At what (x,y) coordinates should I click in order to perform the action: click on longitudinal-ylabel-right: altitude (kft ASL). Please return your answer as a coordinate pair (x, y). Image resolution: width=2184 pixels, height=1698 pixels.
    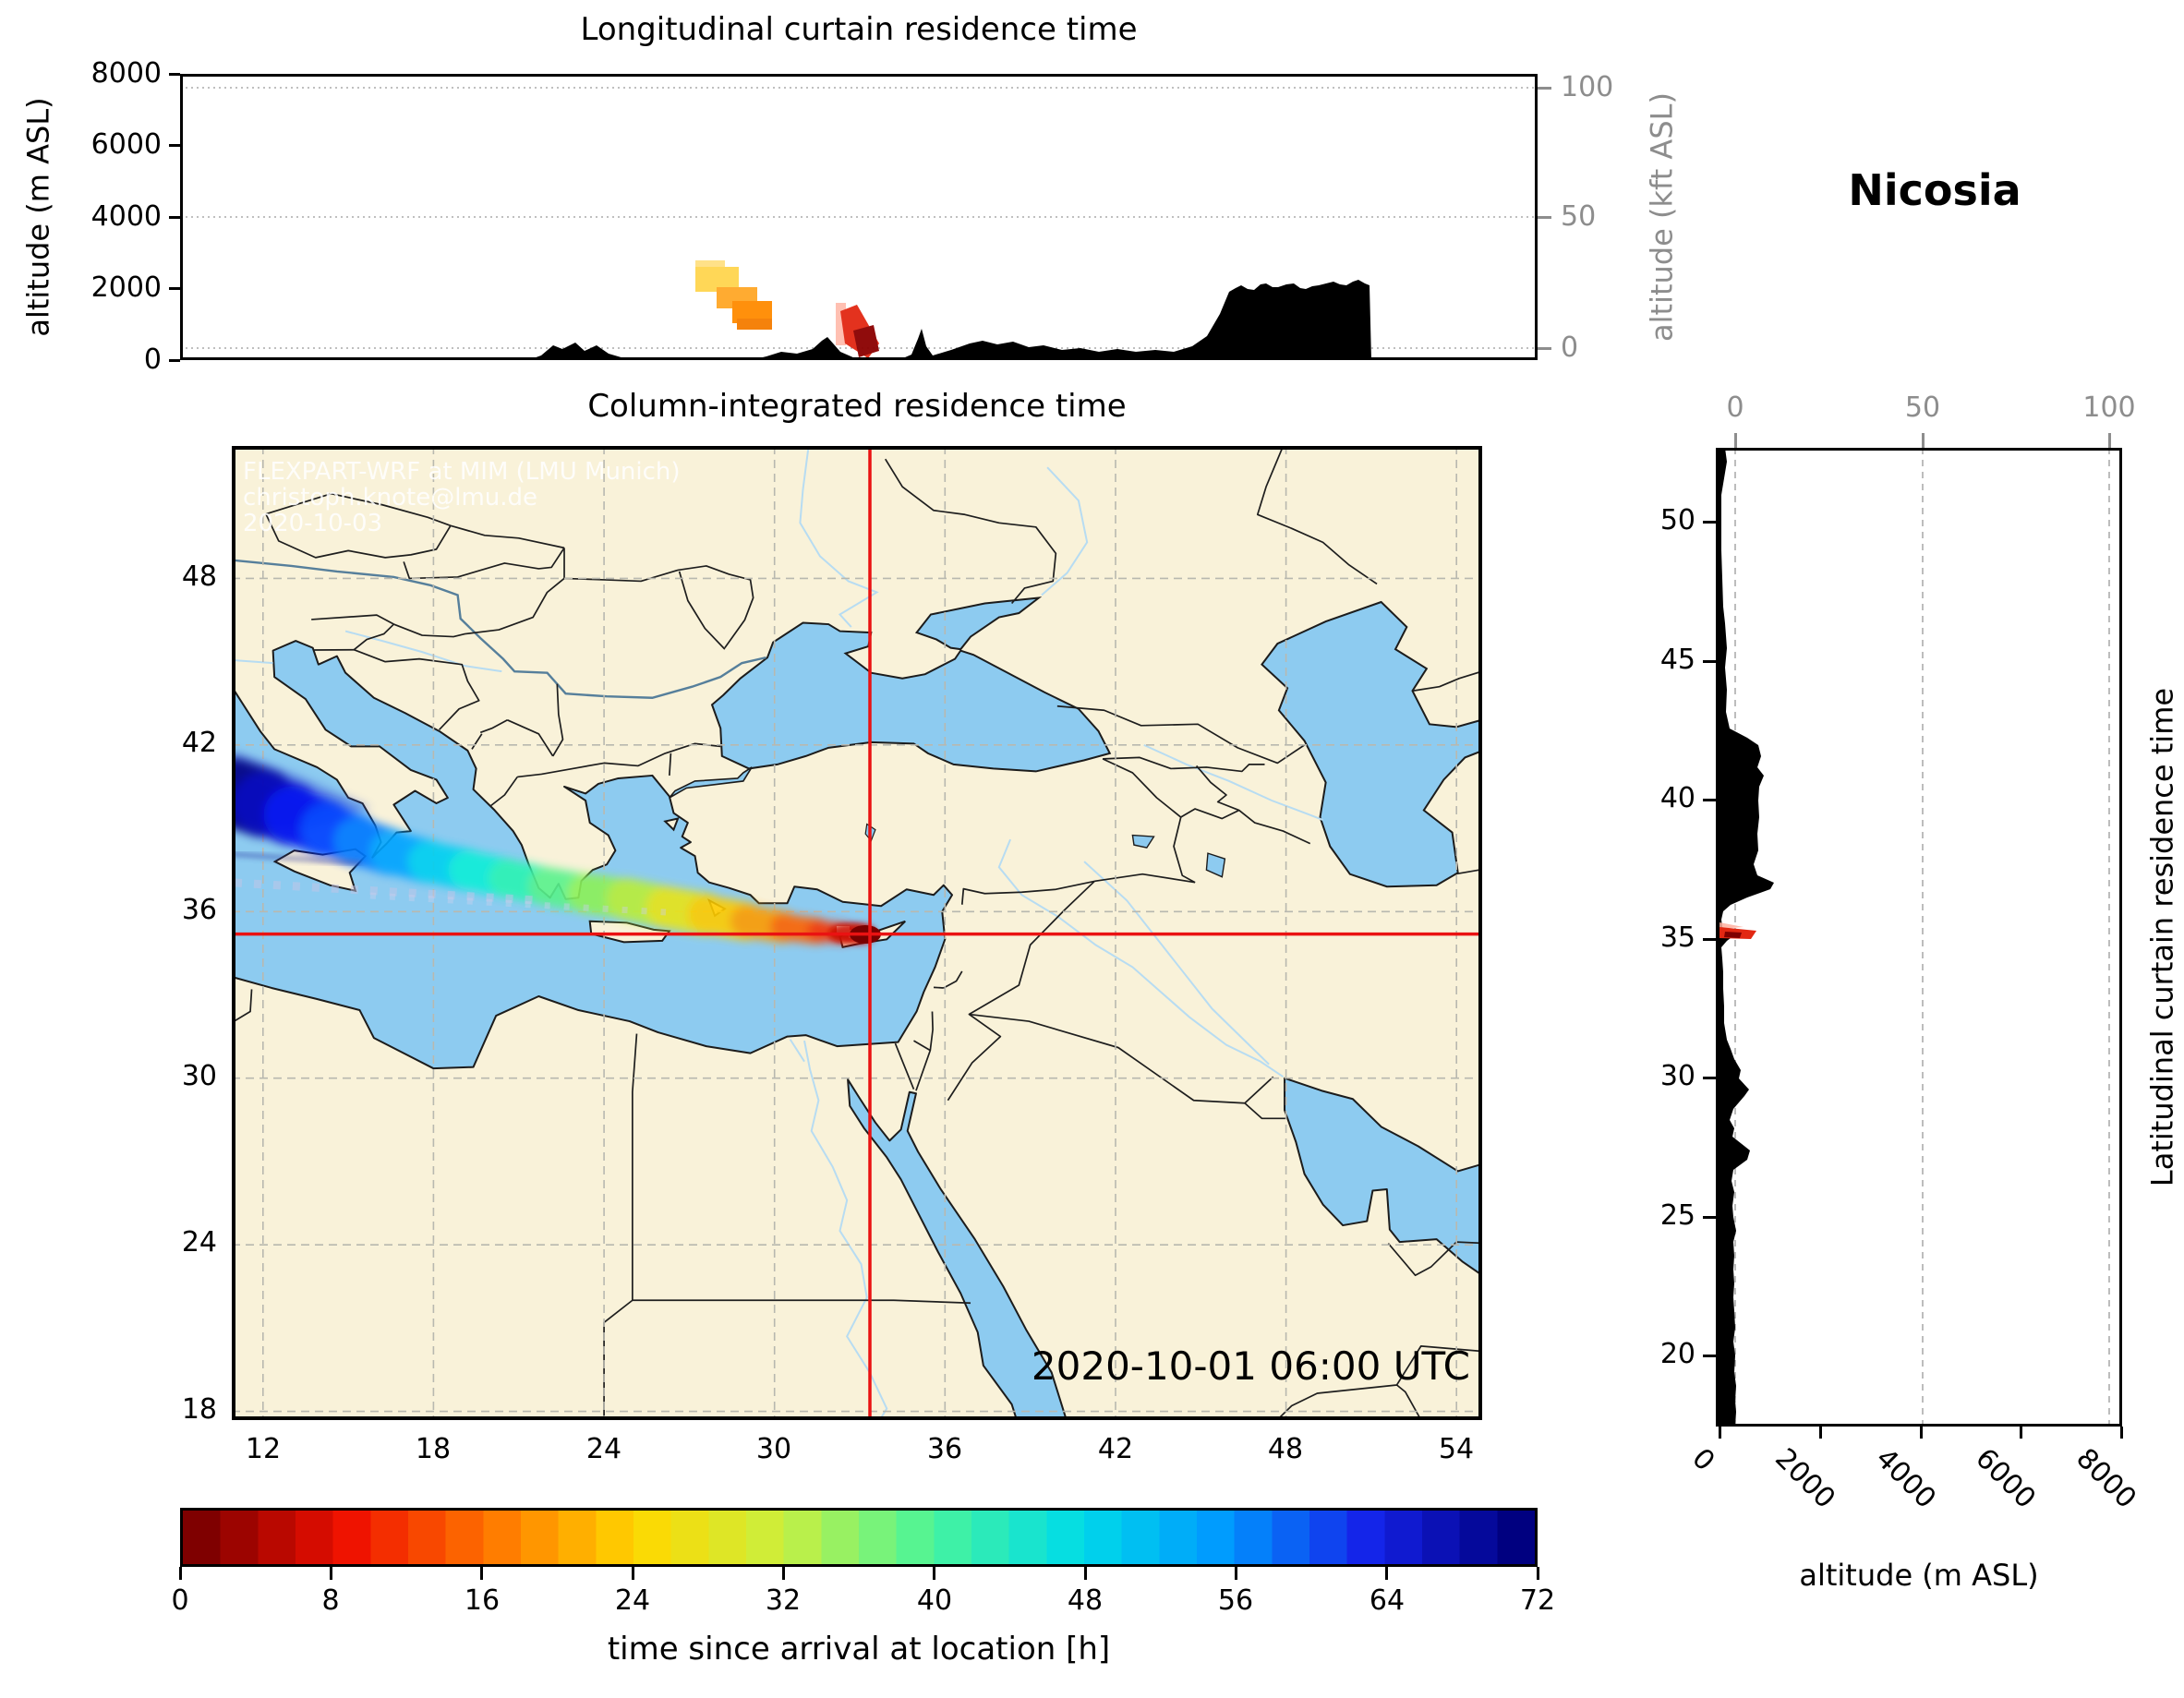
    Looking at the image, I should click on (1662, 217).